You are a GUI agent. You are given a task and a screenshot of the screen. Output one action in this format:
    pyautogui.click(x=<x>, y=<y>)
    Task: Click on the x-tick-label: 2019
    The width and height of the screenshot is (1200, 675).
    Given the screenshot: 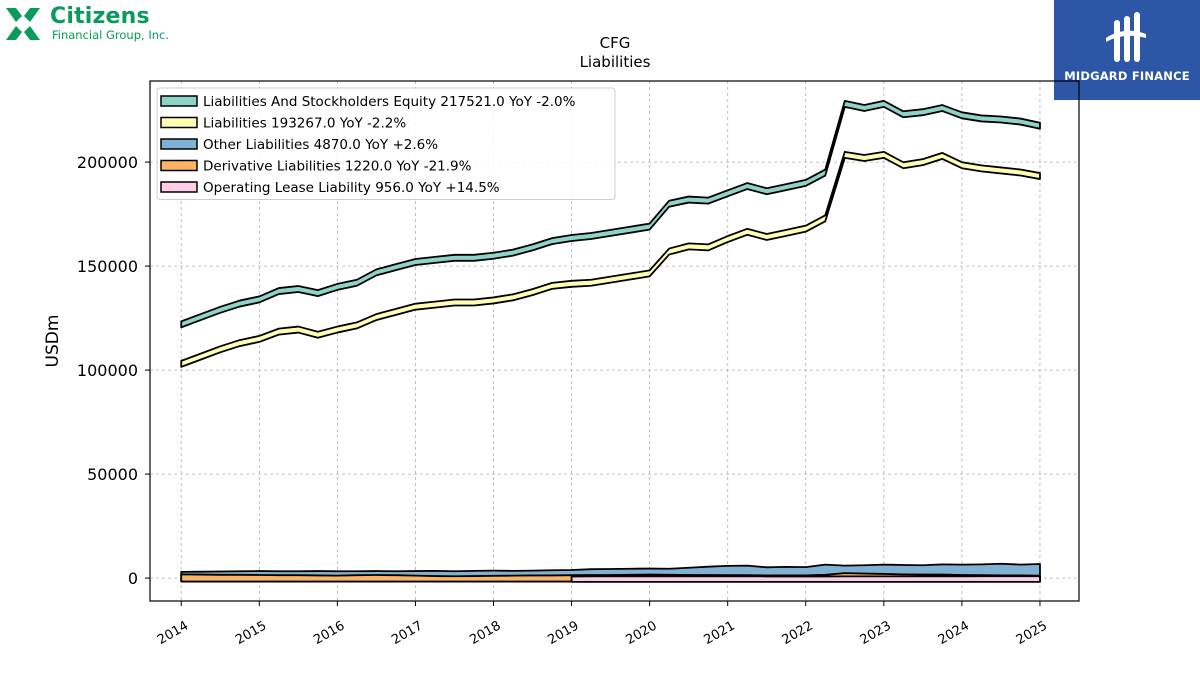 What is the action you would take?
    pyautogui.click(x=563, y=633)
    